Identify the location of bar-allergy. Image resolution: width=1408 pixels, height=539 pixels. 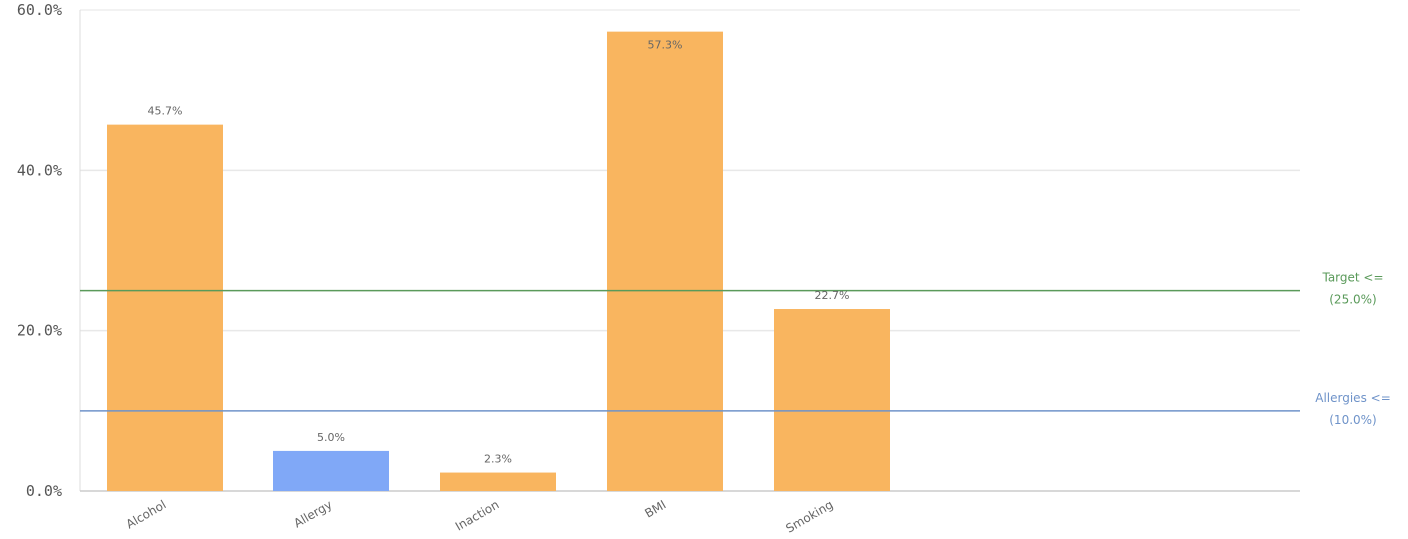
(331, 470).